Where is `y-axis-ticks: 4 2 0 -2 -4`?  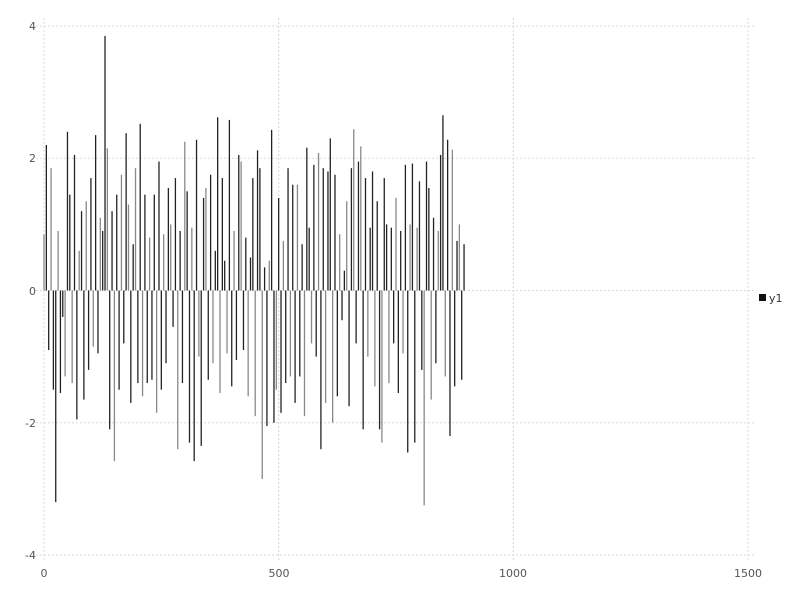 y-axis-ticks: 4 2 0 -2 -4 is located at coordinates (30, 291).